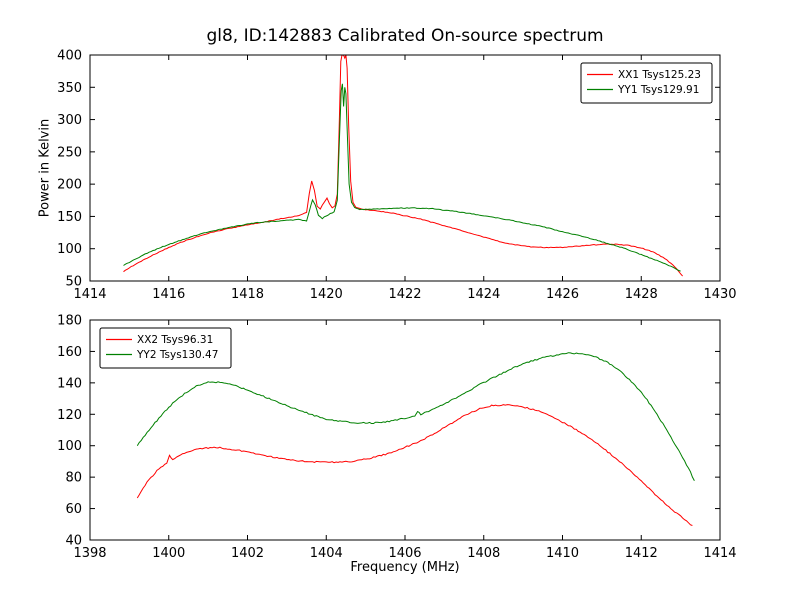 The image size is (800, 600). Describe the element at coordinates (404, 294) in the screenshot. I see `x-tick-label: 1422` at that location.